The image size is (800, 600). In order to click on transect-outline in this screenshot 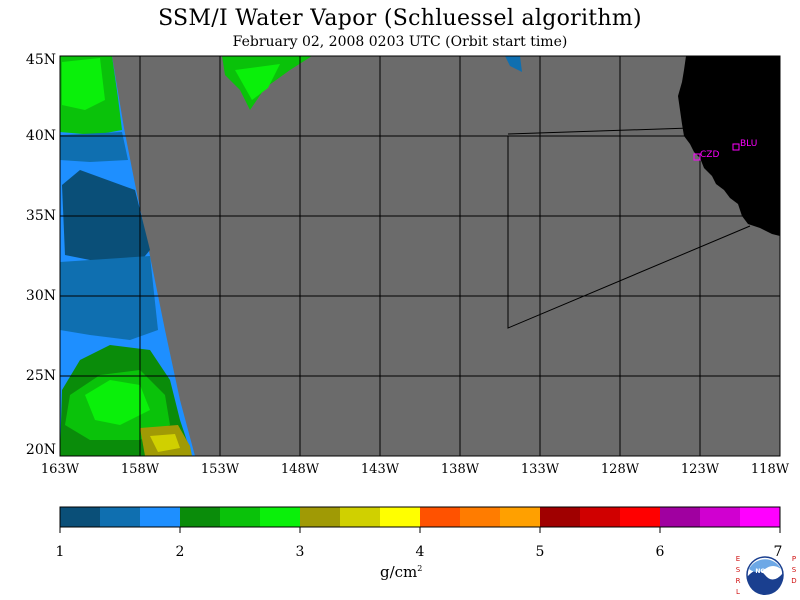, I will do `click(629, 232)`.